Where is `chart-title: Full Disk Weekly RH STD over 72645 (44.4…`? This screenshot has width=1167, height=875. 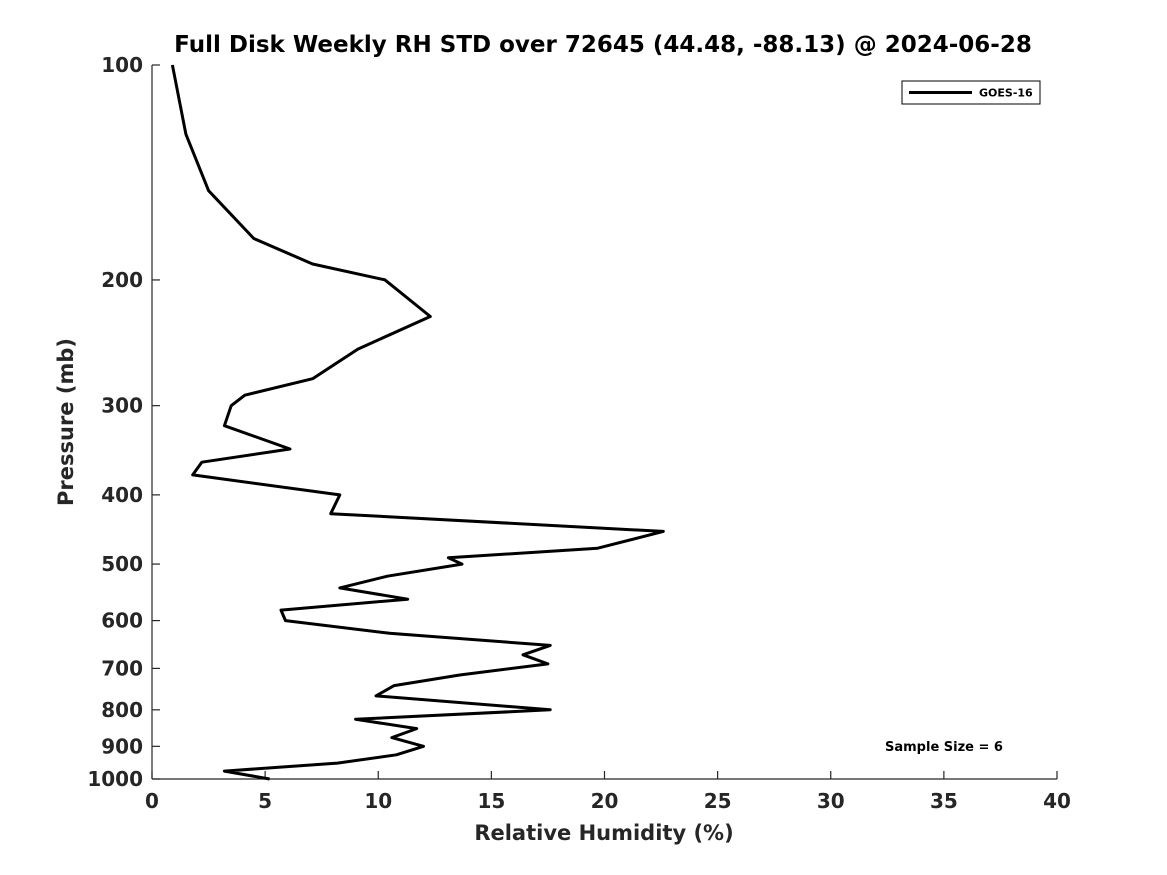 chart-title: Full Disk Weekly RH STD over 72645 (44.4… is located at coordinates (603, 45).